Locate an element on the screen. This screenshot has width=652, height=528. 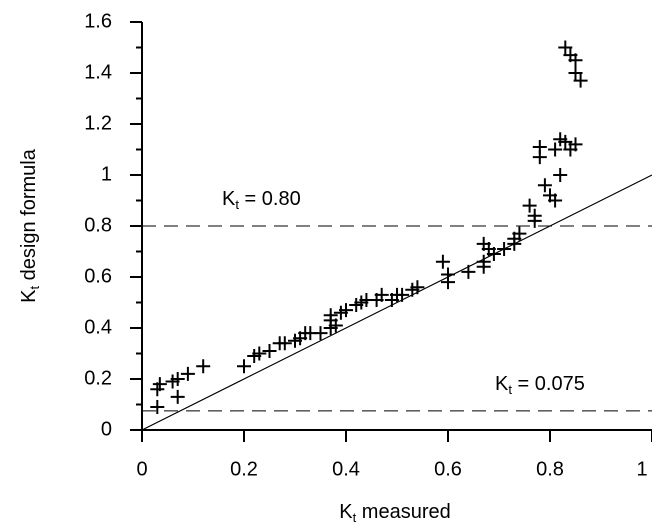
x-tick-label: 0.4 is located at coordinates (346, 469).